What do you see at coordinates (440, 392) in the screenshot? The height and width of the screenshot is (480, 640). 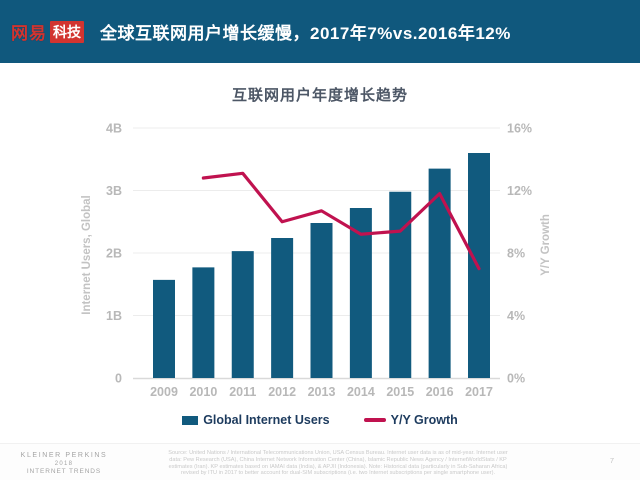 I see `x-axis-label-2016: 2016` at bounding box center [440, 392].